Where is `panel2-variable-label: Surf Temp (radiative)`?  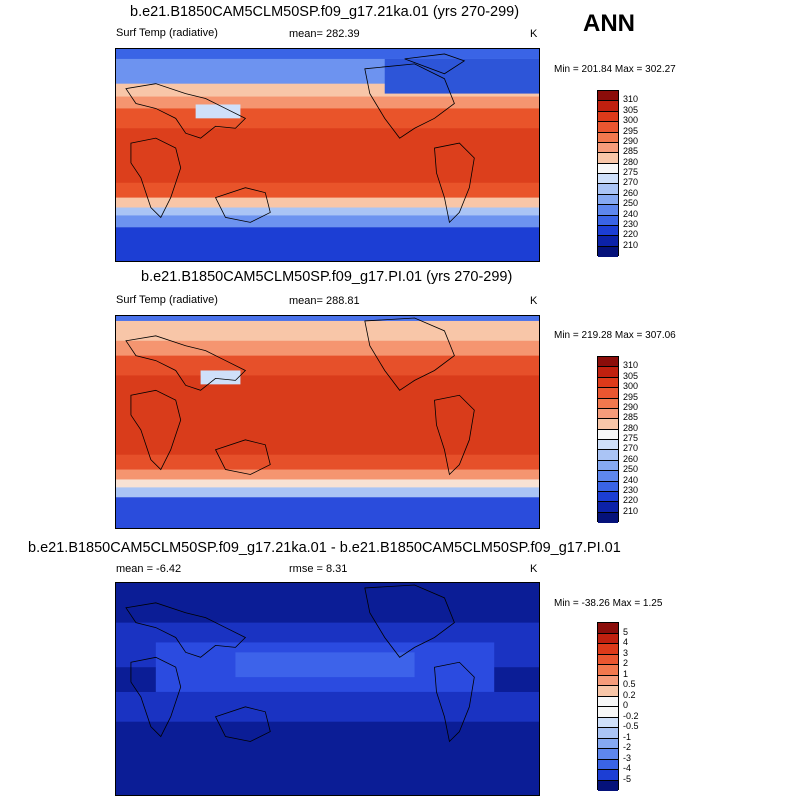 panel2-variable-label: Surf Temp (radiative) is located at coordinates (167, 300).